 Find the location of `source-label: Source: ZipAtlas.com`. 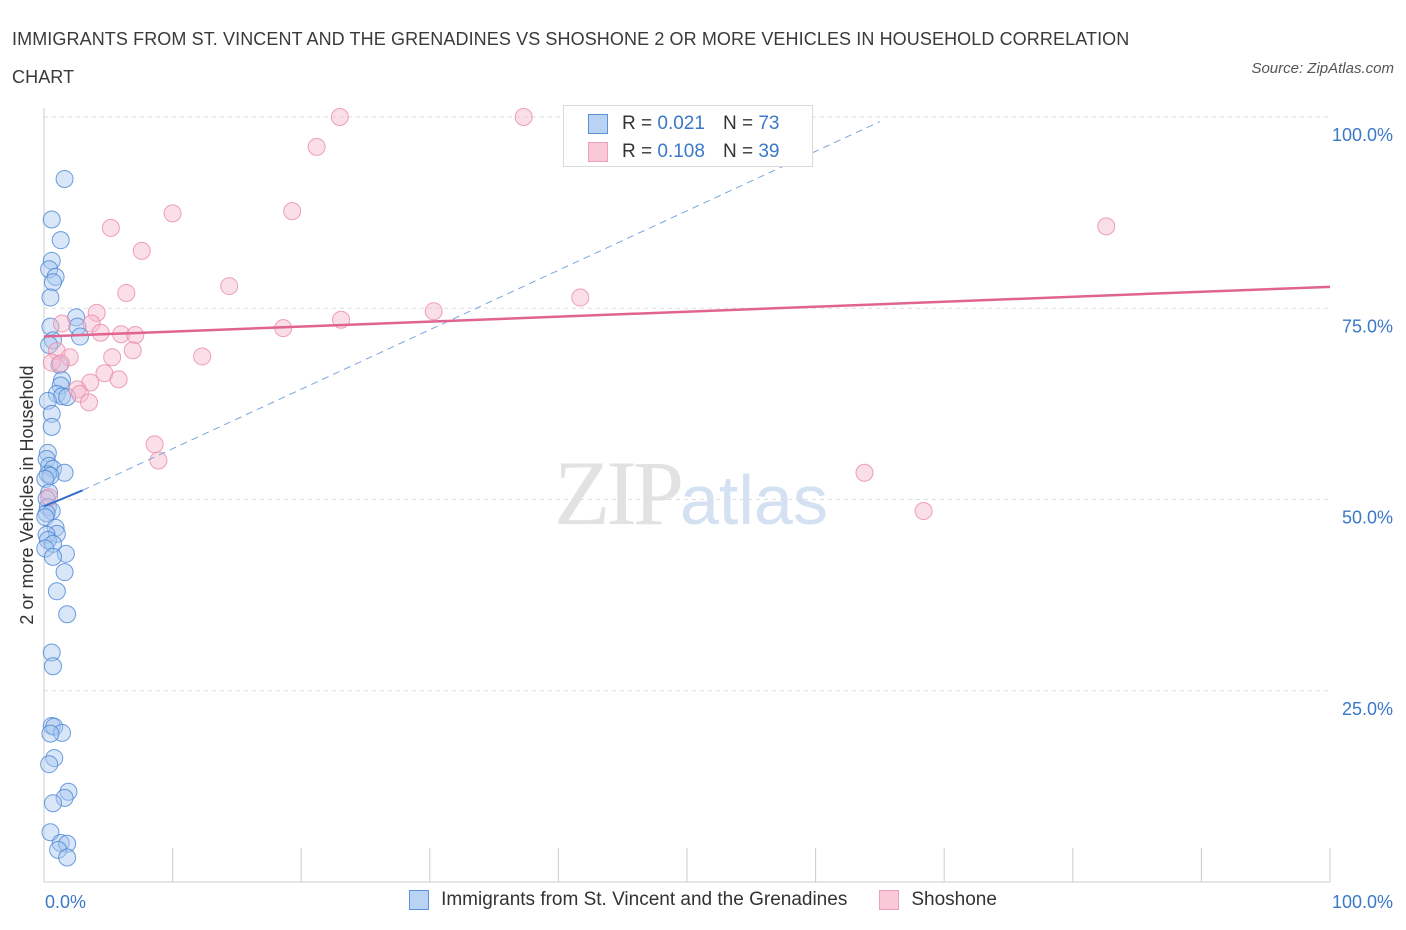

source-label: Source: ZipAtlas.com is located at coordinates (1322, 68).